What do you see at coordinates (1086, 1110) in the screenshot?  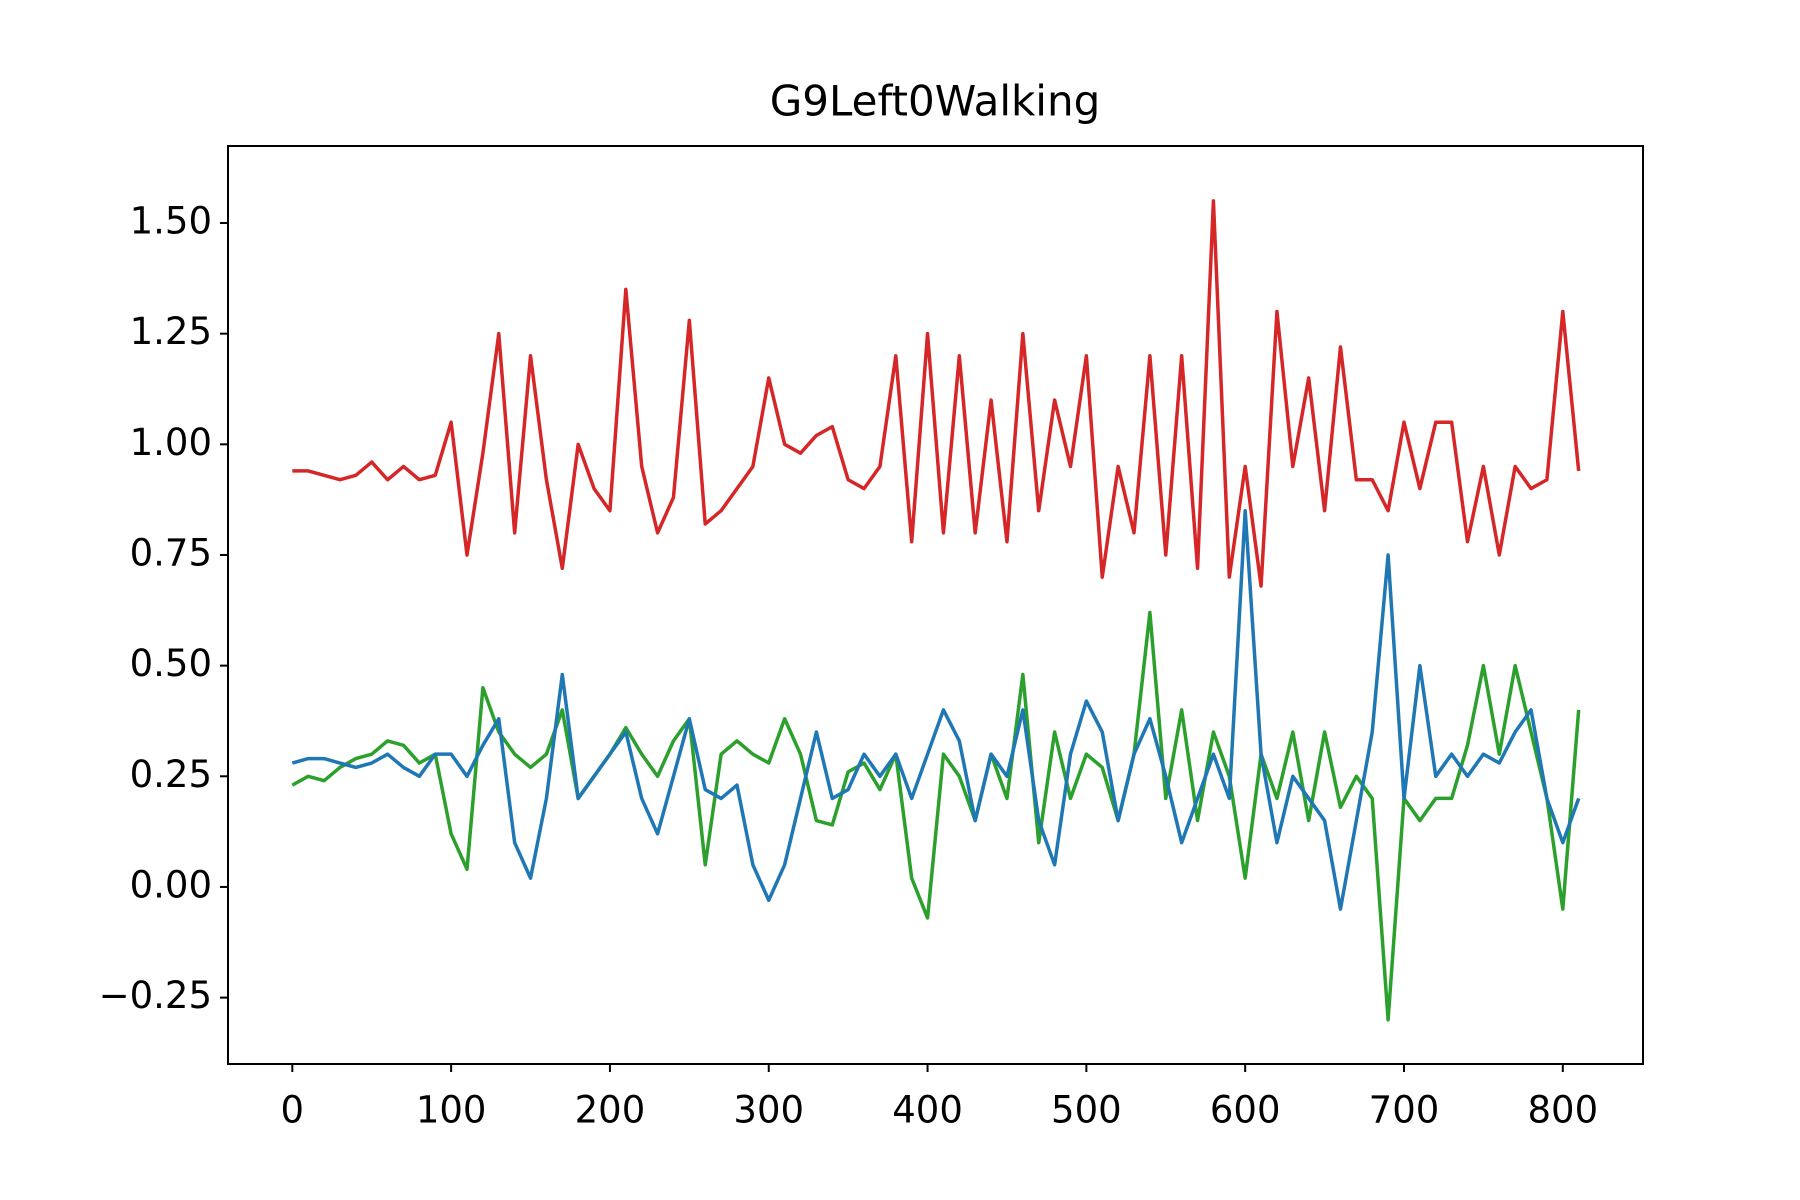 I see `x-tick-label: 500` at bounding box center [1086, 1110].